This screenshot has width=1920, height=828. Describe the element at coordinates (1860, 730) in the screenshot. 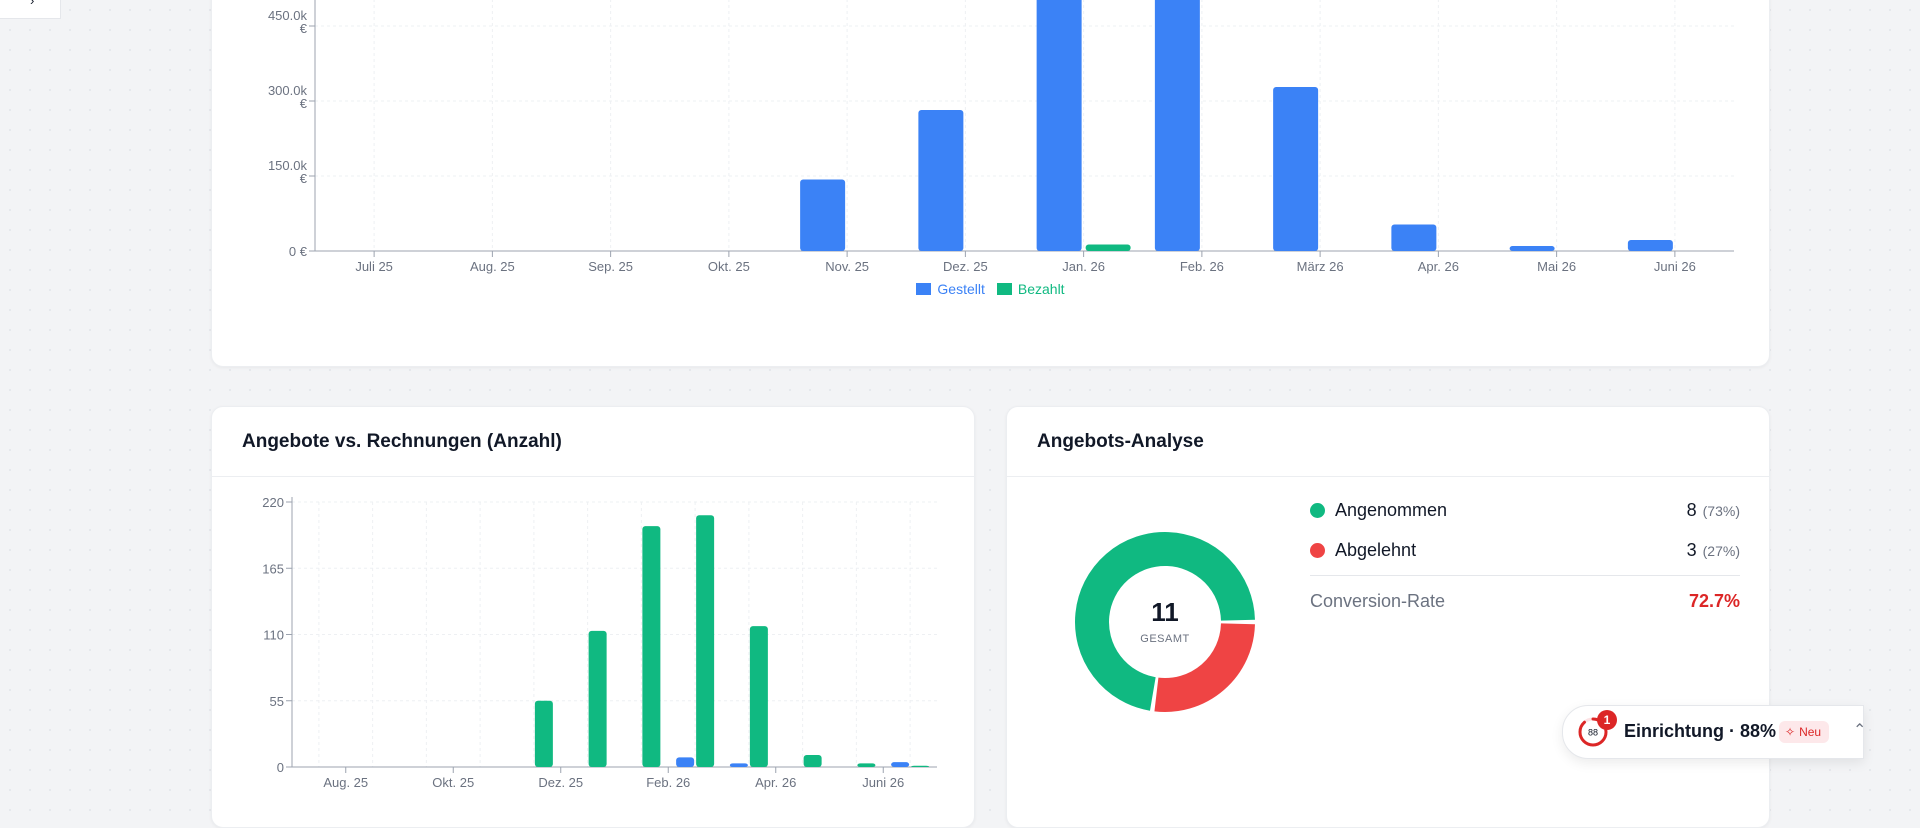

I see `chevron-up-icon: ⌃` at that location.